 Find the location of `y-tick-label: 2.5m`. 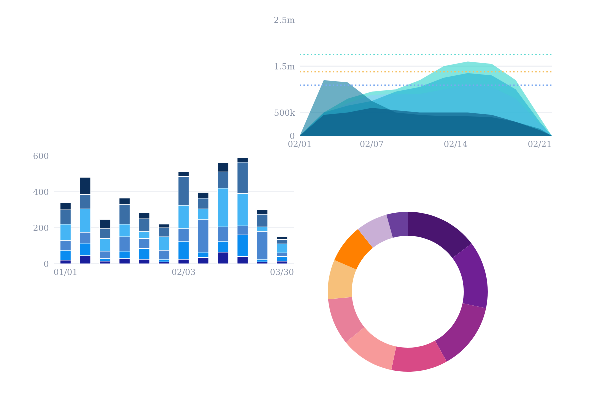

y-tick-label: 2.5m is located at coordinates (284, 20).